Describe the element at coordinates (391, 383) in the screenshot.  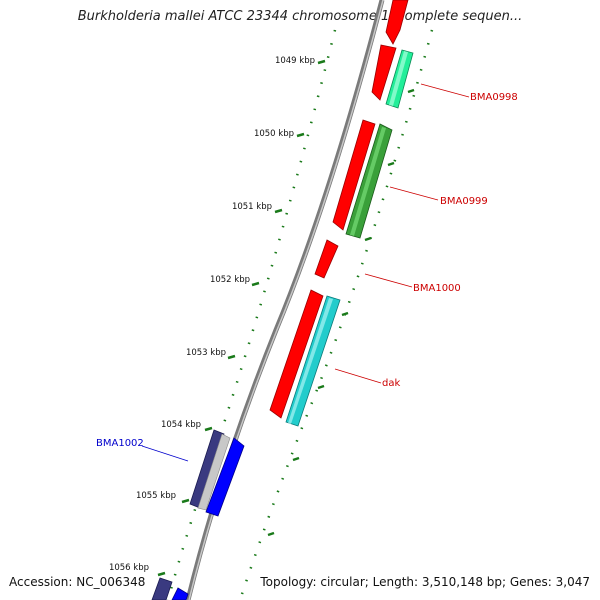
I see `gene-label-dak: dak` at that location.